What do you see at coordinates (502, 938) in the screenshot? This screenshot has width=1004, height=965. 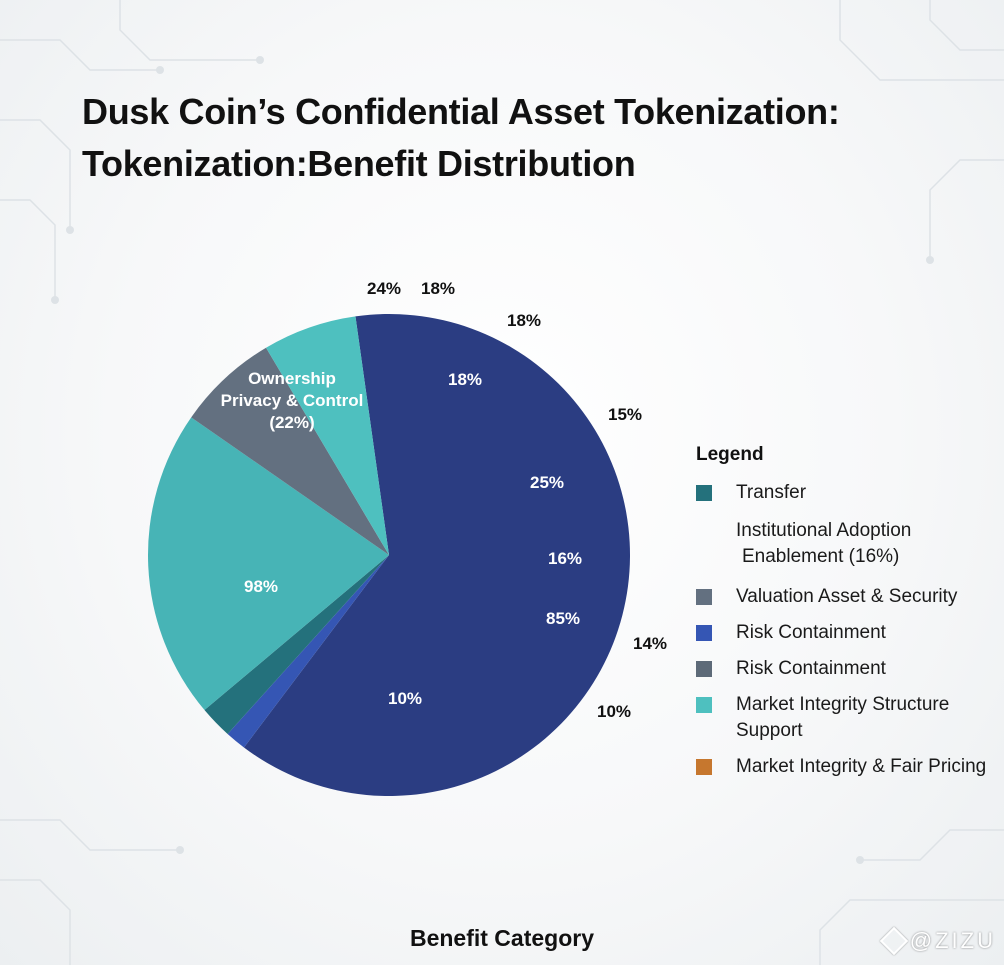 I see `x-axis-label: Benefit Category` at bounding box center [502, 938].